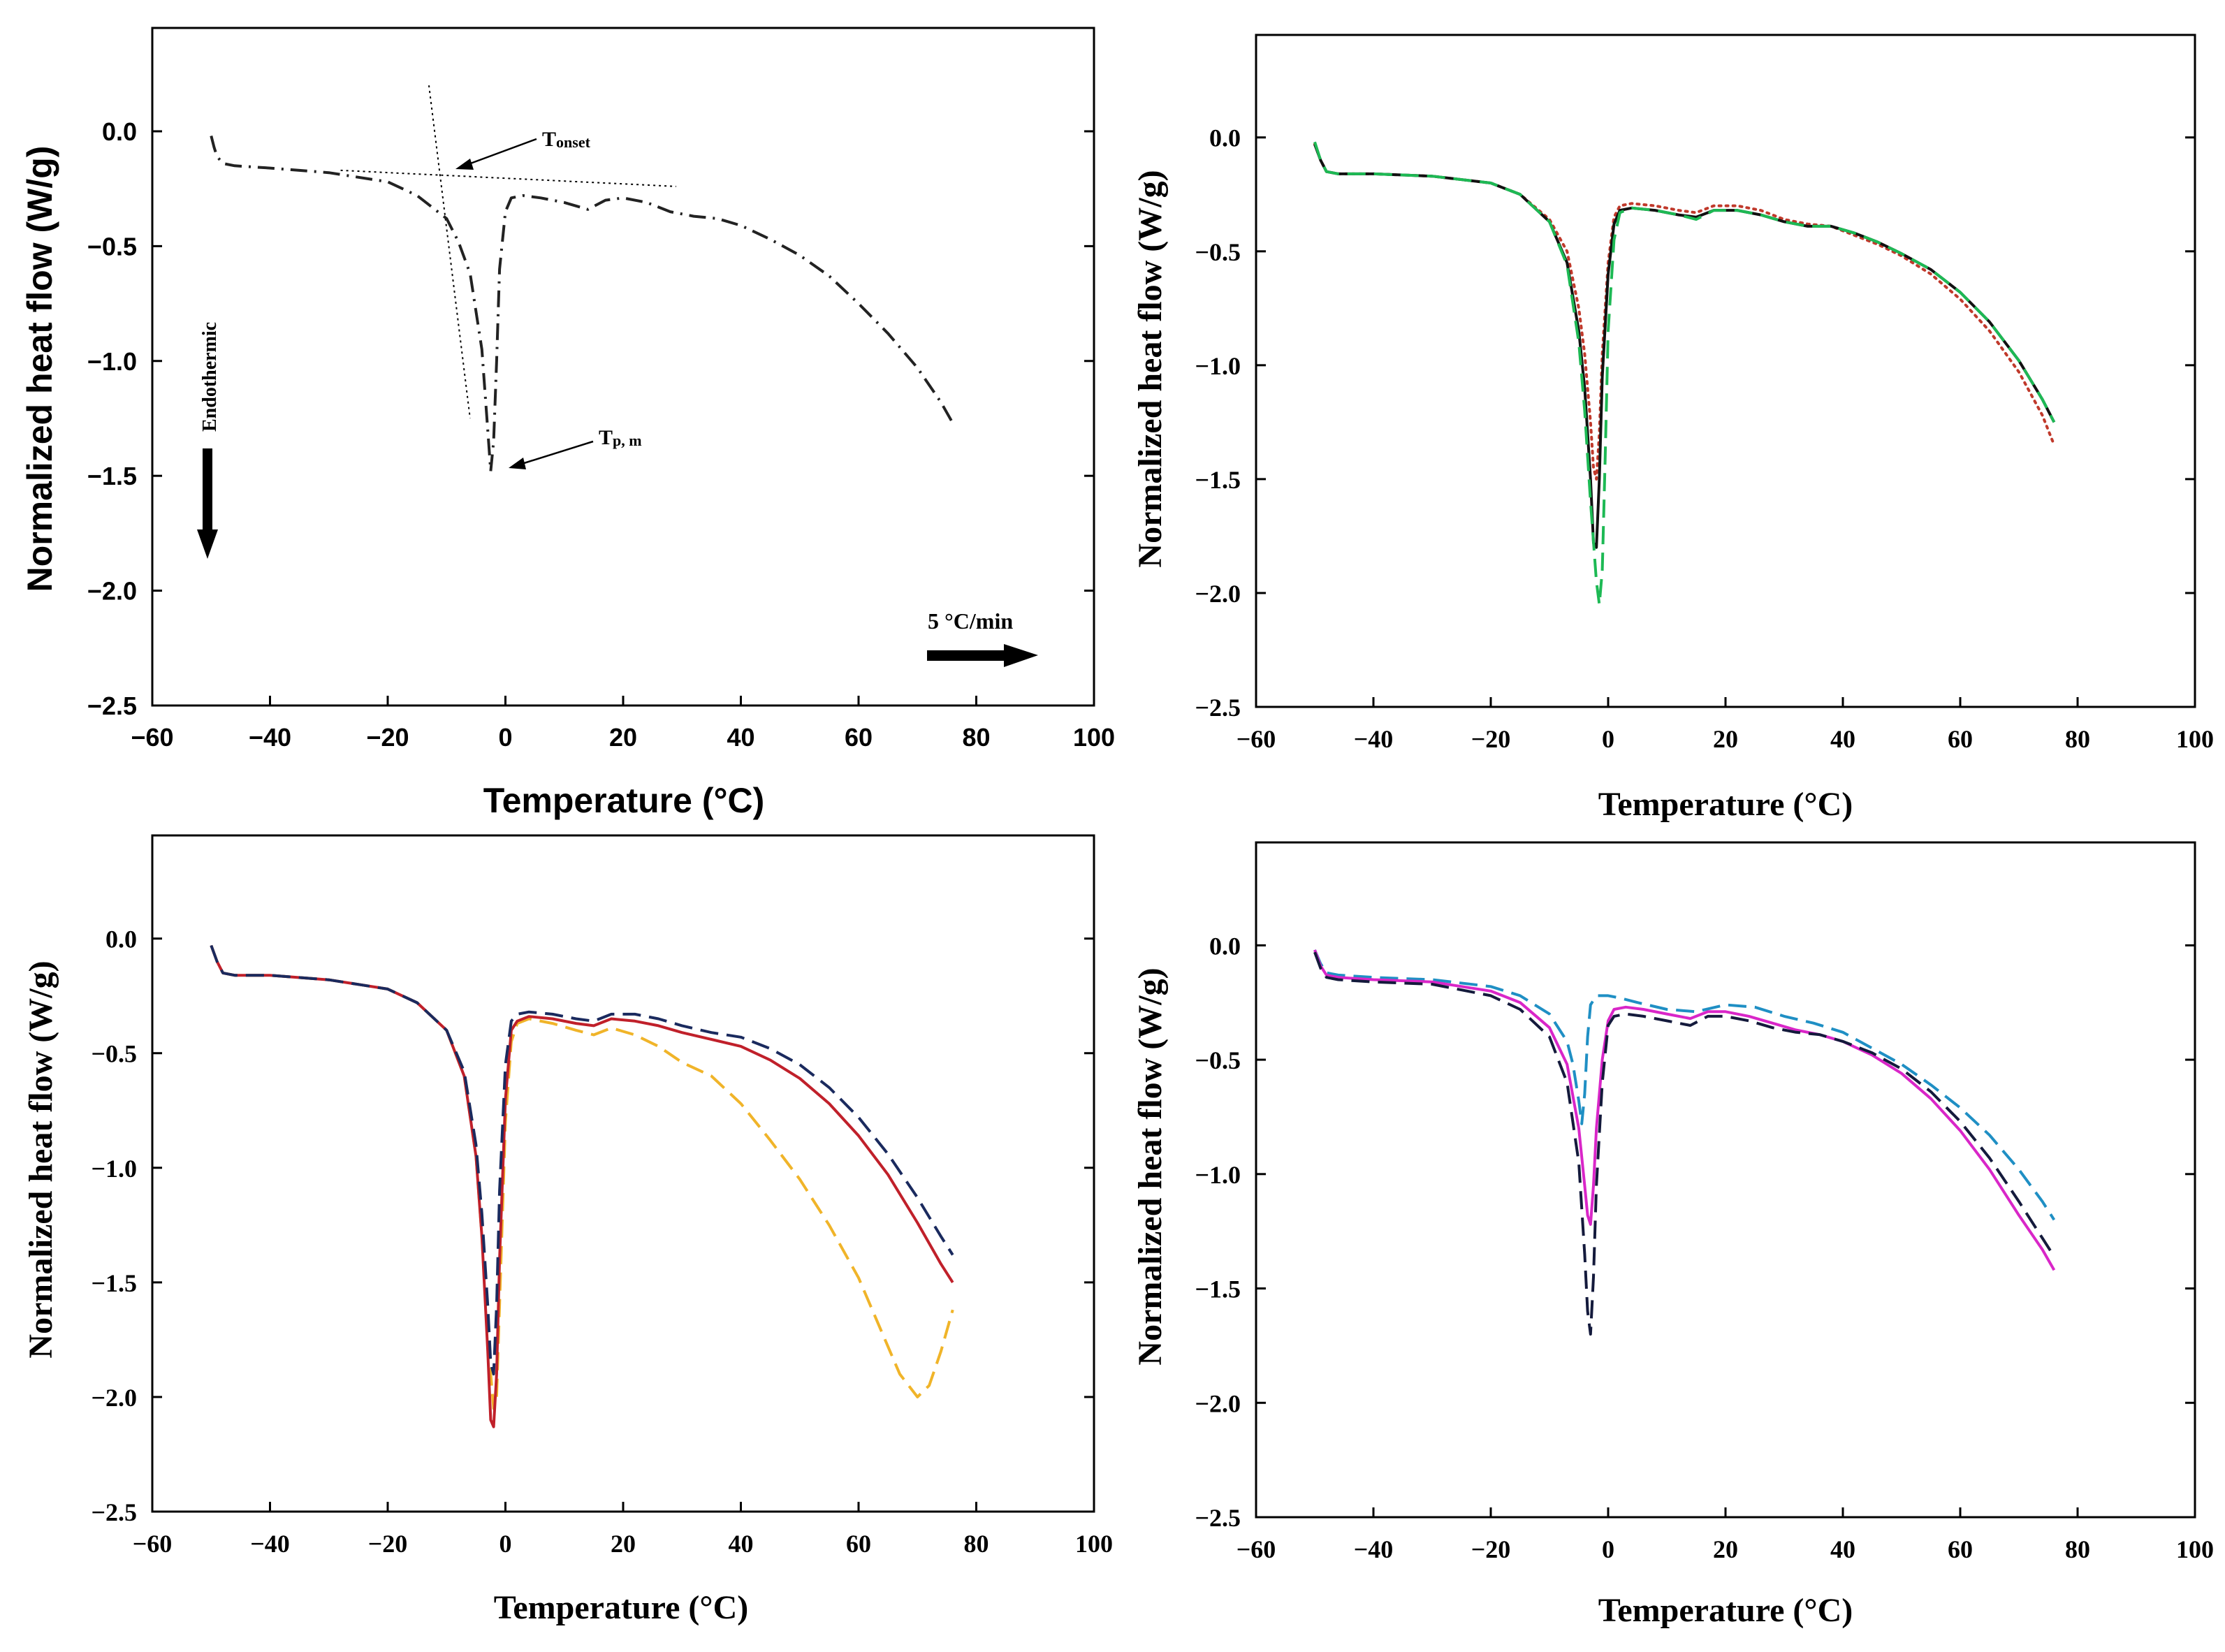 This screenshot has height=1652, width=2225. Describe the element at coordinates (627, 440) in the screenshot. I see `t-peak-sub: p, m` at that location.